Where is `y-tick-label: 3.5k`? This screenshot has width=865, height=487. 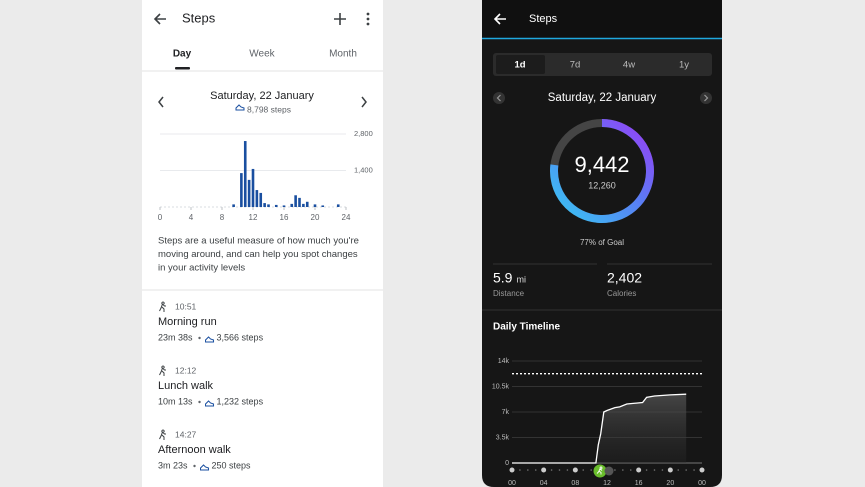 y-tick-label: 3.5k is located at coordinates (503, 437).